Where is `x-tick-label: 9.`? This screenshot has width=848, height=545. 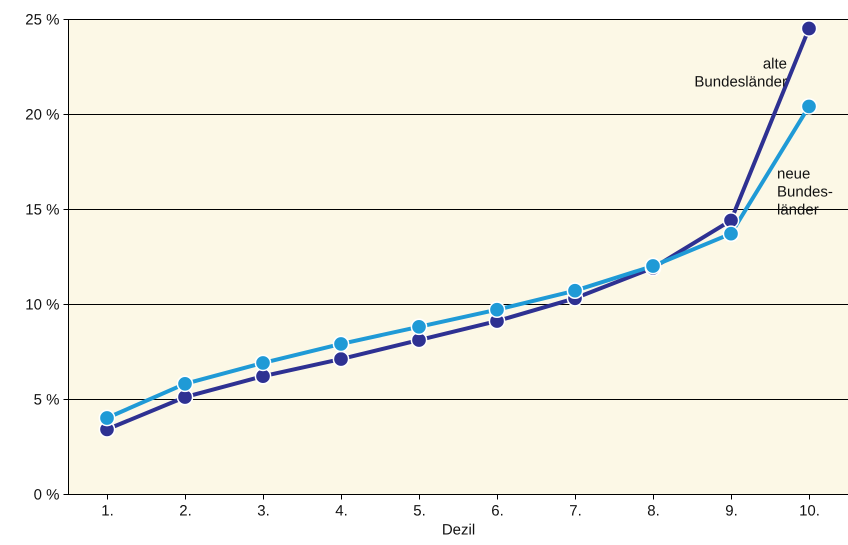
x-tick-label: 9. is located at coordinates (731, 511).